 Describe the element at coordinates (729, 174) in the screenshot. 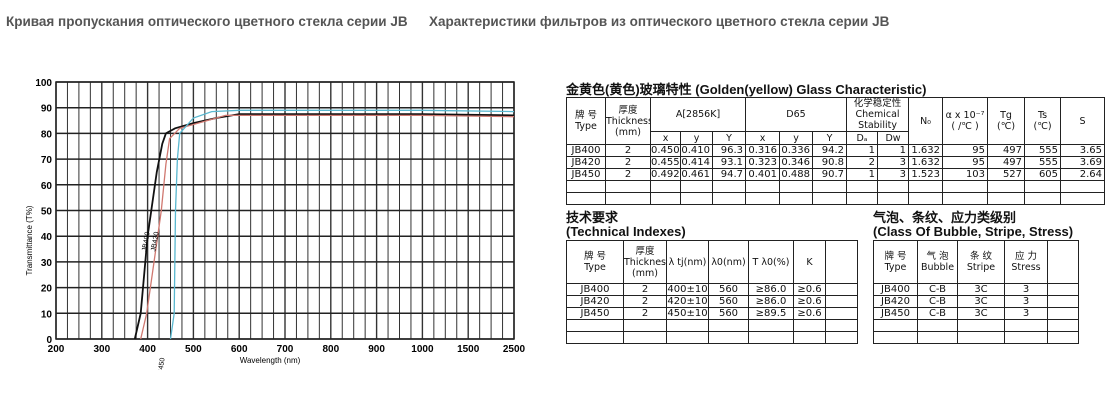

I see `table-cell: 94.7` at that location.